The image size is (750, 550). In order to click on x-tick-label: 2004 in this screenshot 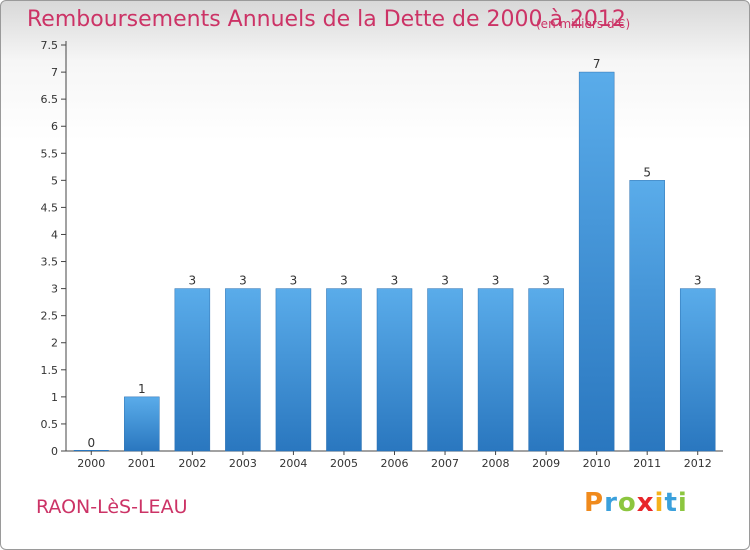, I will do `click(293, 463)`.